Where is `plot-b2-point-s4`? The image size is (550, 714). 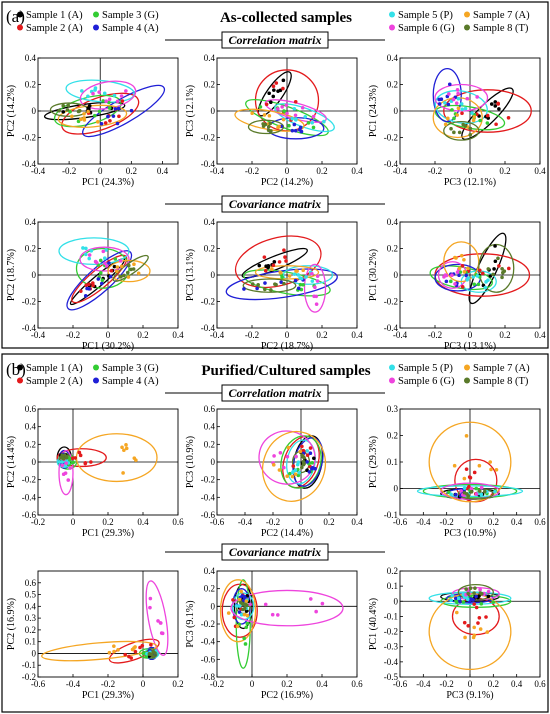
plot-b2-point-s4 is located at coordinates (310, 453).